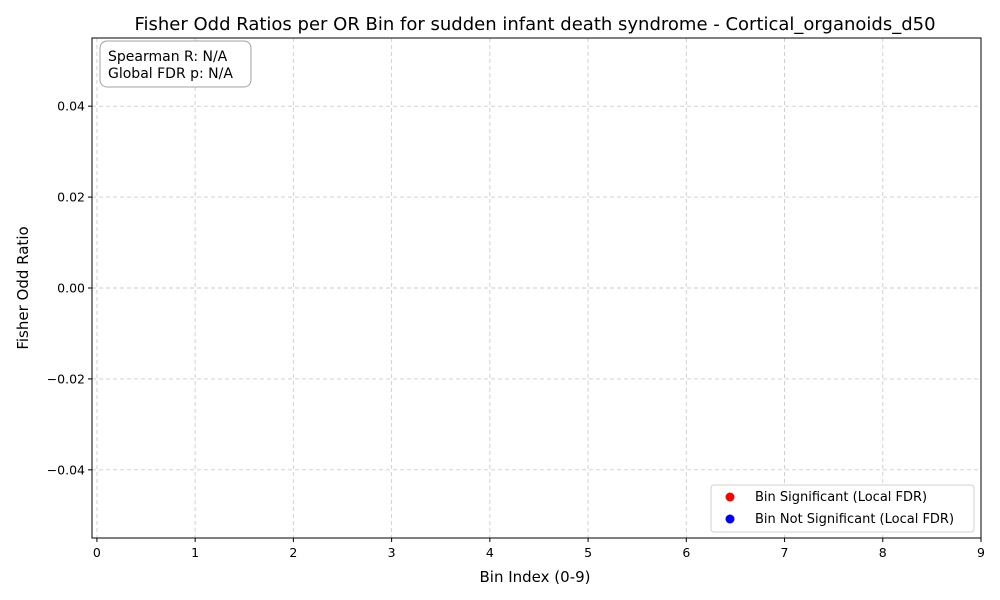 The width and height of the screenshot is (1000, 600). I want to click on x-tick-label: 6, so click(686, 552).